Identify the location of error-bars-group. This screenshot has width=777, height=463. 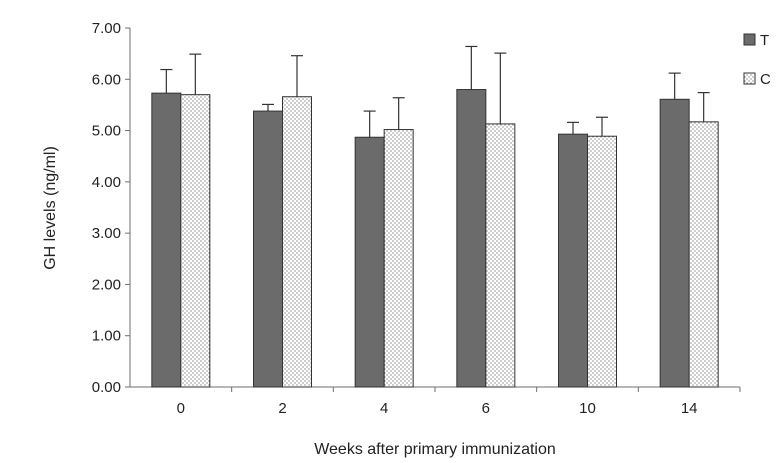
(435, 91).